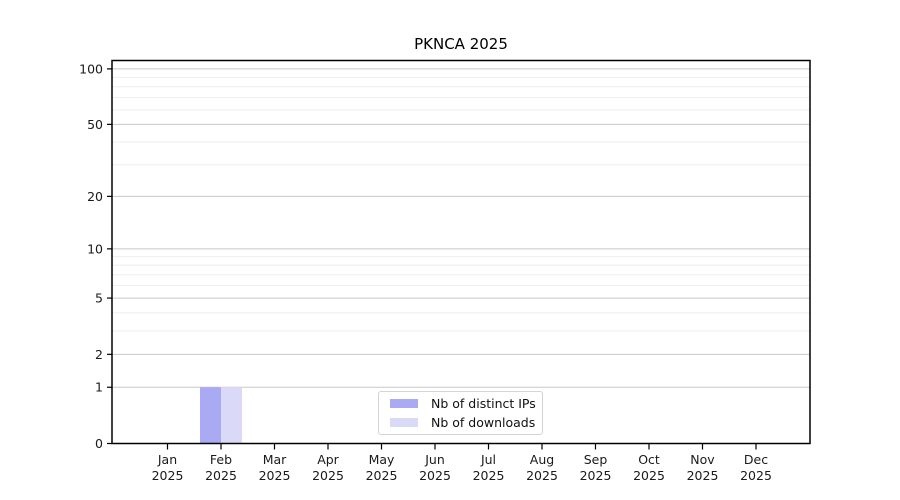  What do you see at coordinates (404, 403) in the screenshot?
I see `legend-swatch-distinct-ips-icon` at bounding box center [404, 403].